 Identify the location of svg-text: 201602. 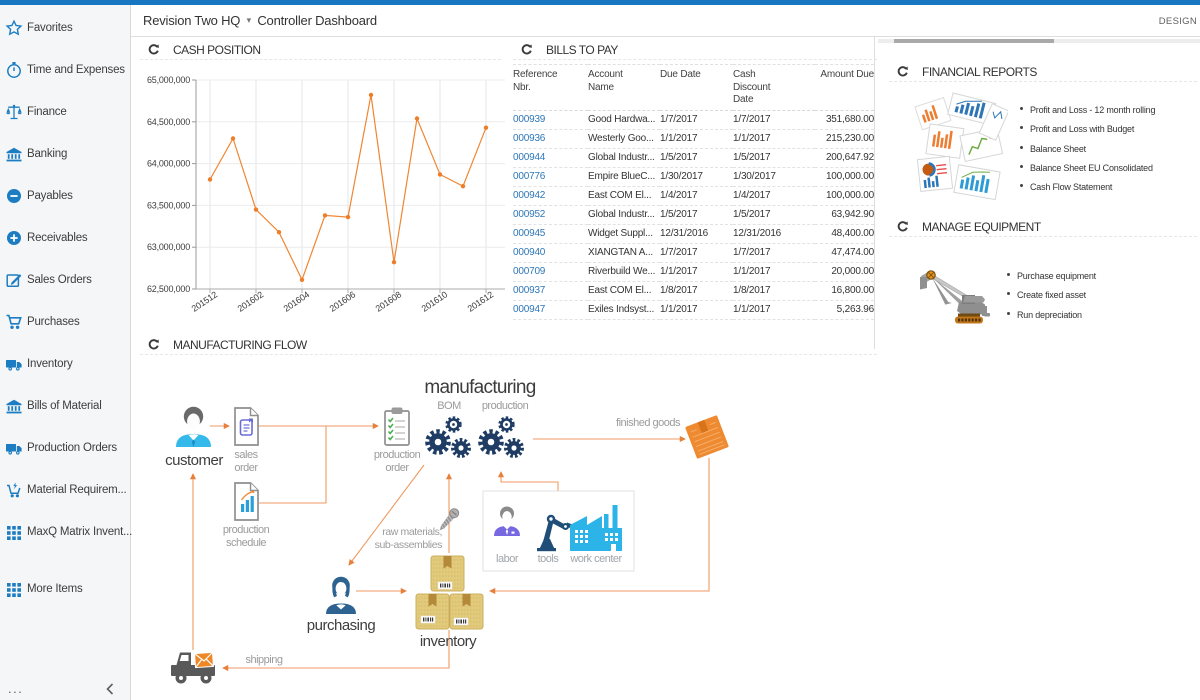
(251, 301).